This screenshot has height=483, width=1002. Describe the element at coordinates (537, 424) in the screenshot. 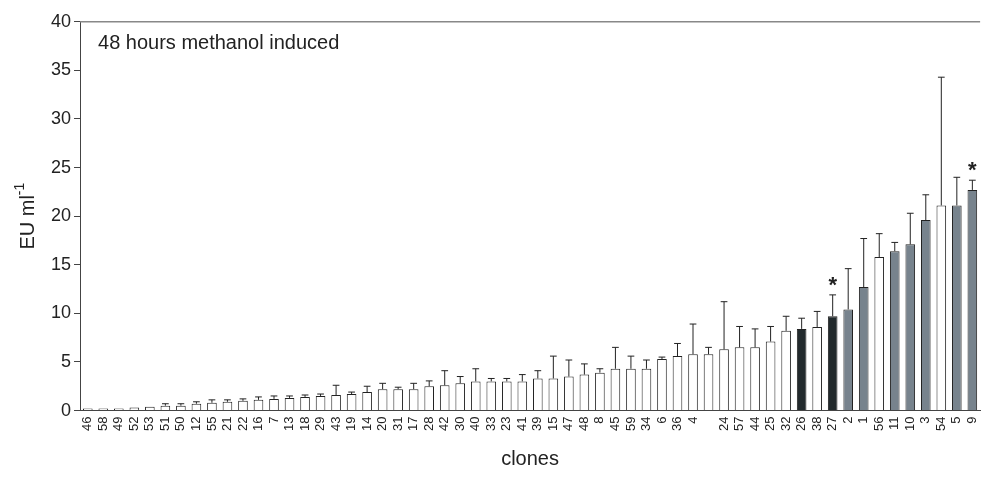

I see `x-tick-label: 39` at that location.